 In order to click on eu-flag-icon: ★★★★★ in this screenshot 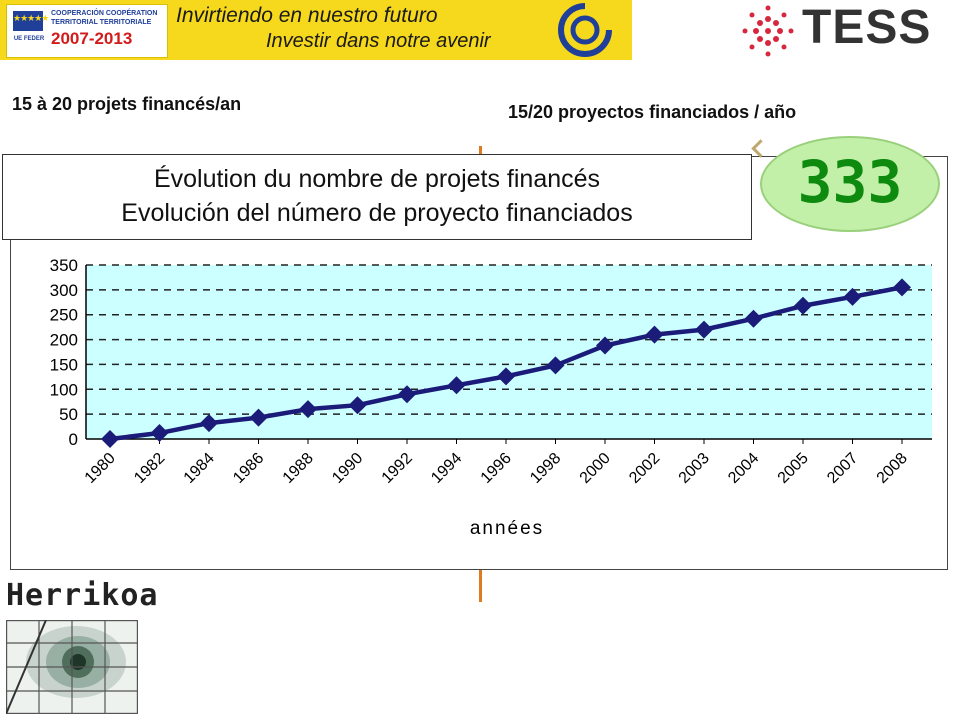, I will do `click(31, 21)`.